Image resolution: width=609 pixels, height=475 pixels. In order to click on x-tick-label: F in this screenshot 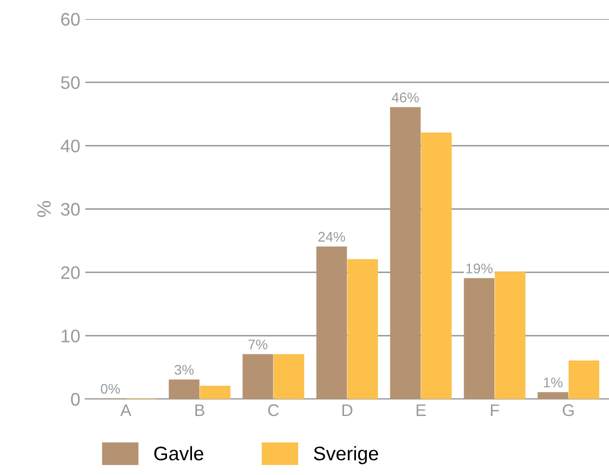, I will do `click(495, 410)`.